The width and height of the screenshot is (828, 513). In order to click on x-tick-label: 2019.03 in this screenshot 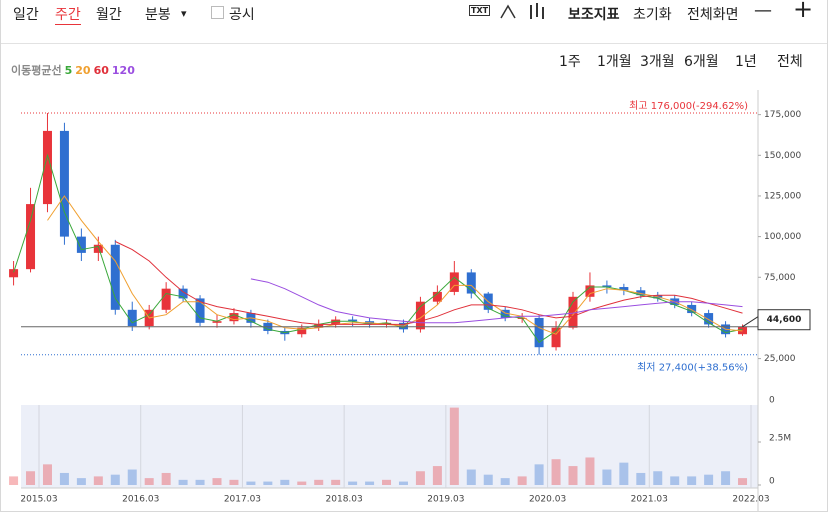, I will do `click(445, 500)`.